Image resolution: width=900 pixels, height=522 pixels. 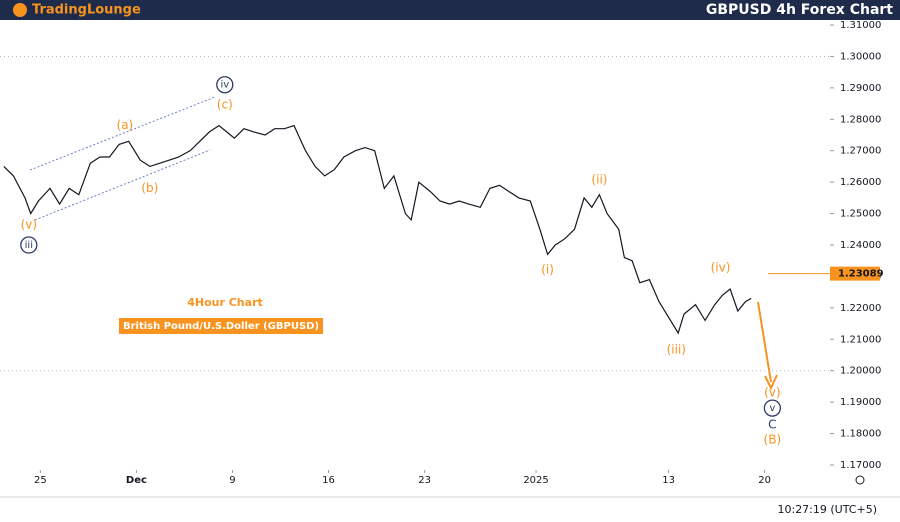 I want to click on label-box, so click(x=221, y=326).